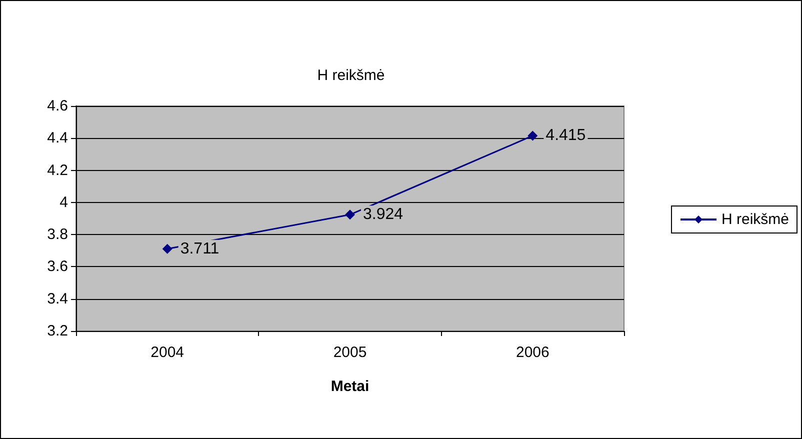  Describe the element at coordinates (57, 267) in the screenshot. I see `y-tick-label: 3.6` at that location.